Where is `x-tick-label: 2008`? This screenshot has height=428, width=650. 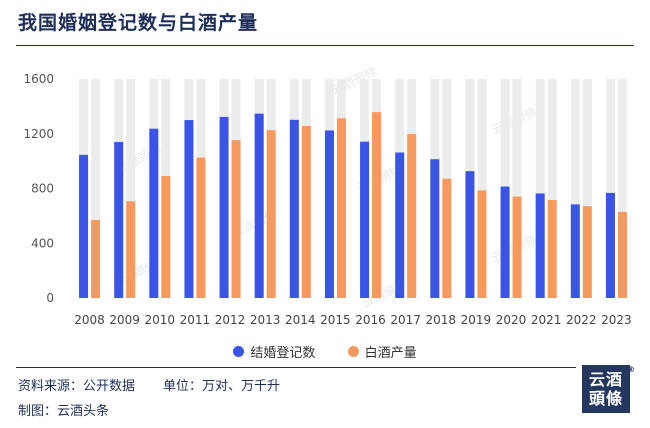 x-tick-label: 2008 is located at coordinates (89, 320).